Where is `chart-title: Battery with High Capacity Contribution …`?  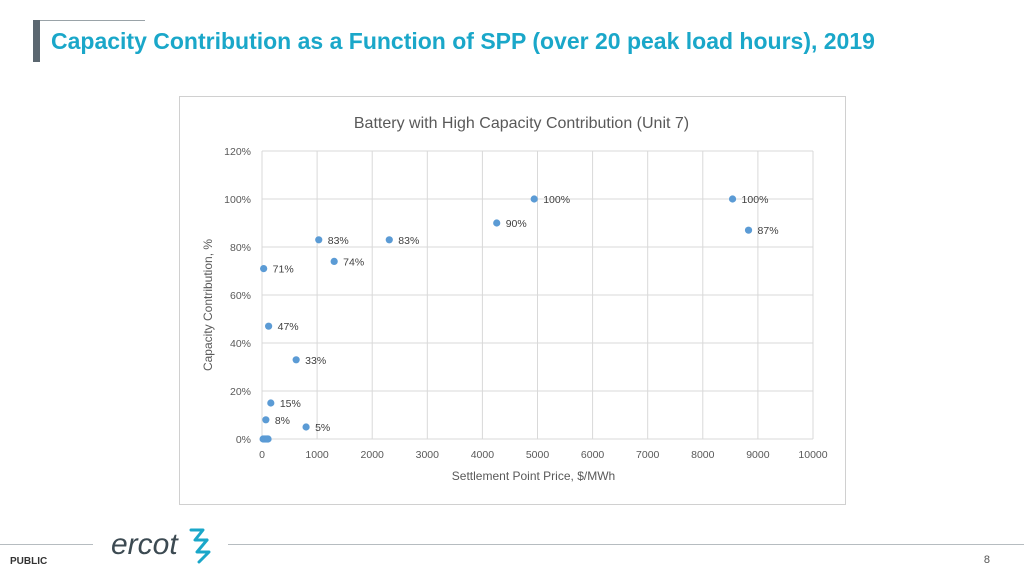 chart-title: Battery with High Capacity Contribution … is located at coordinates (521, 123).